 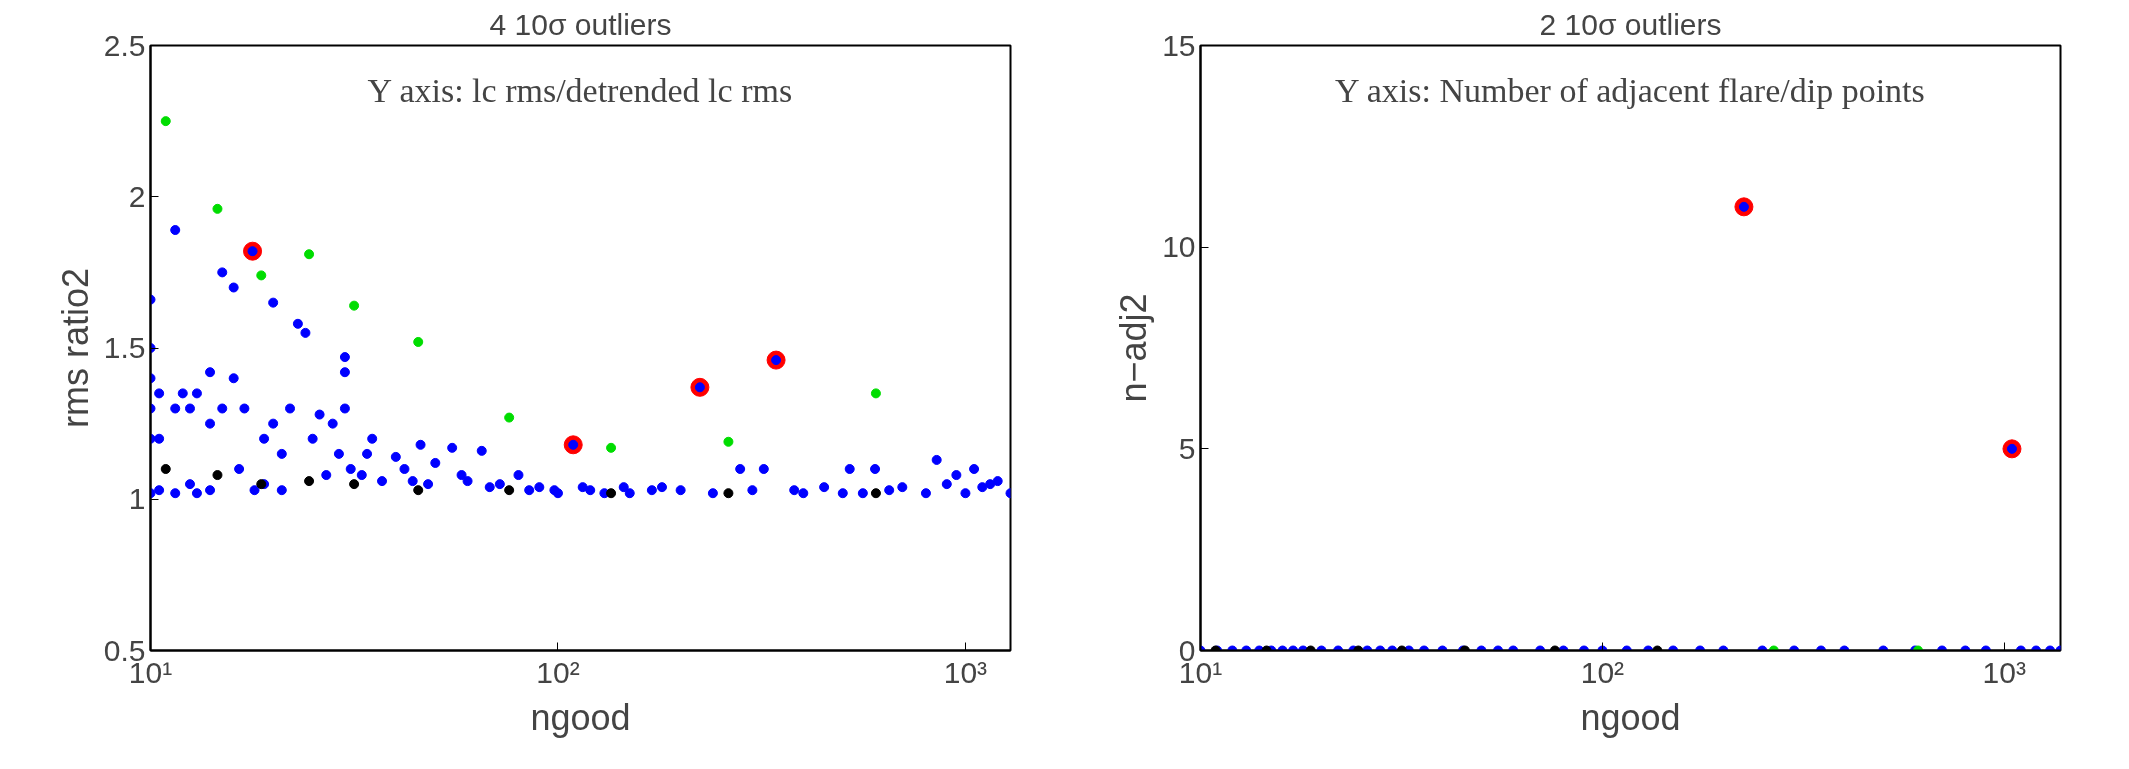 What do you see at coordinates (1630, 24) in the screenshot?
I see `chart-title: 2 10σ outliers` at bounding box center [1630, 24].